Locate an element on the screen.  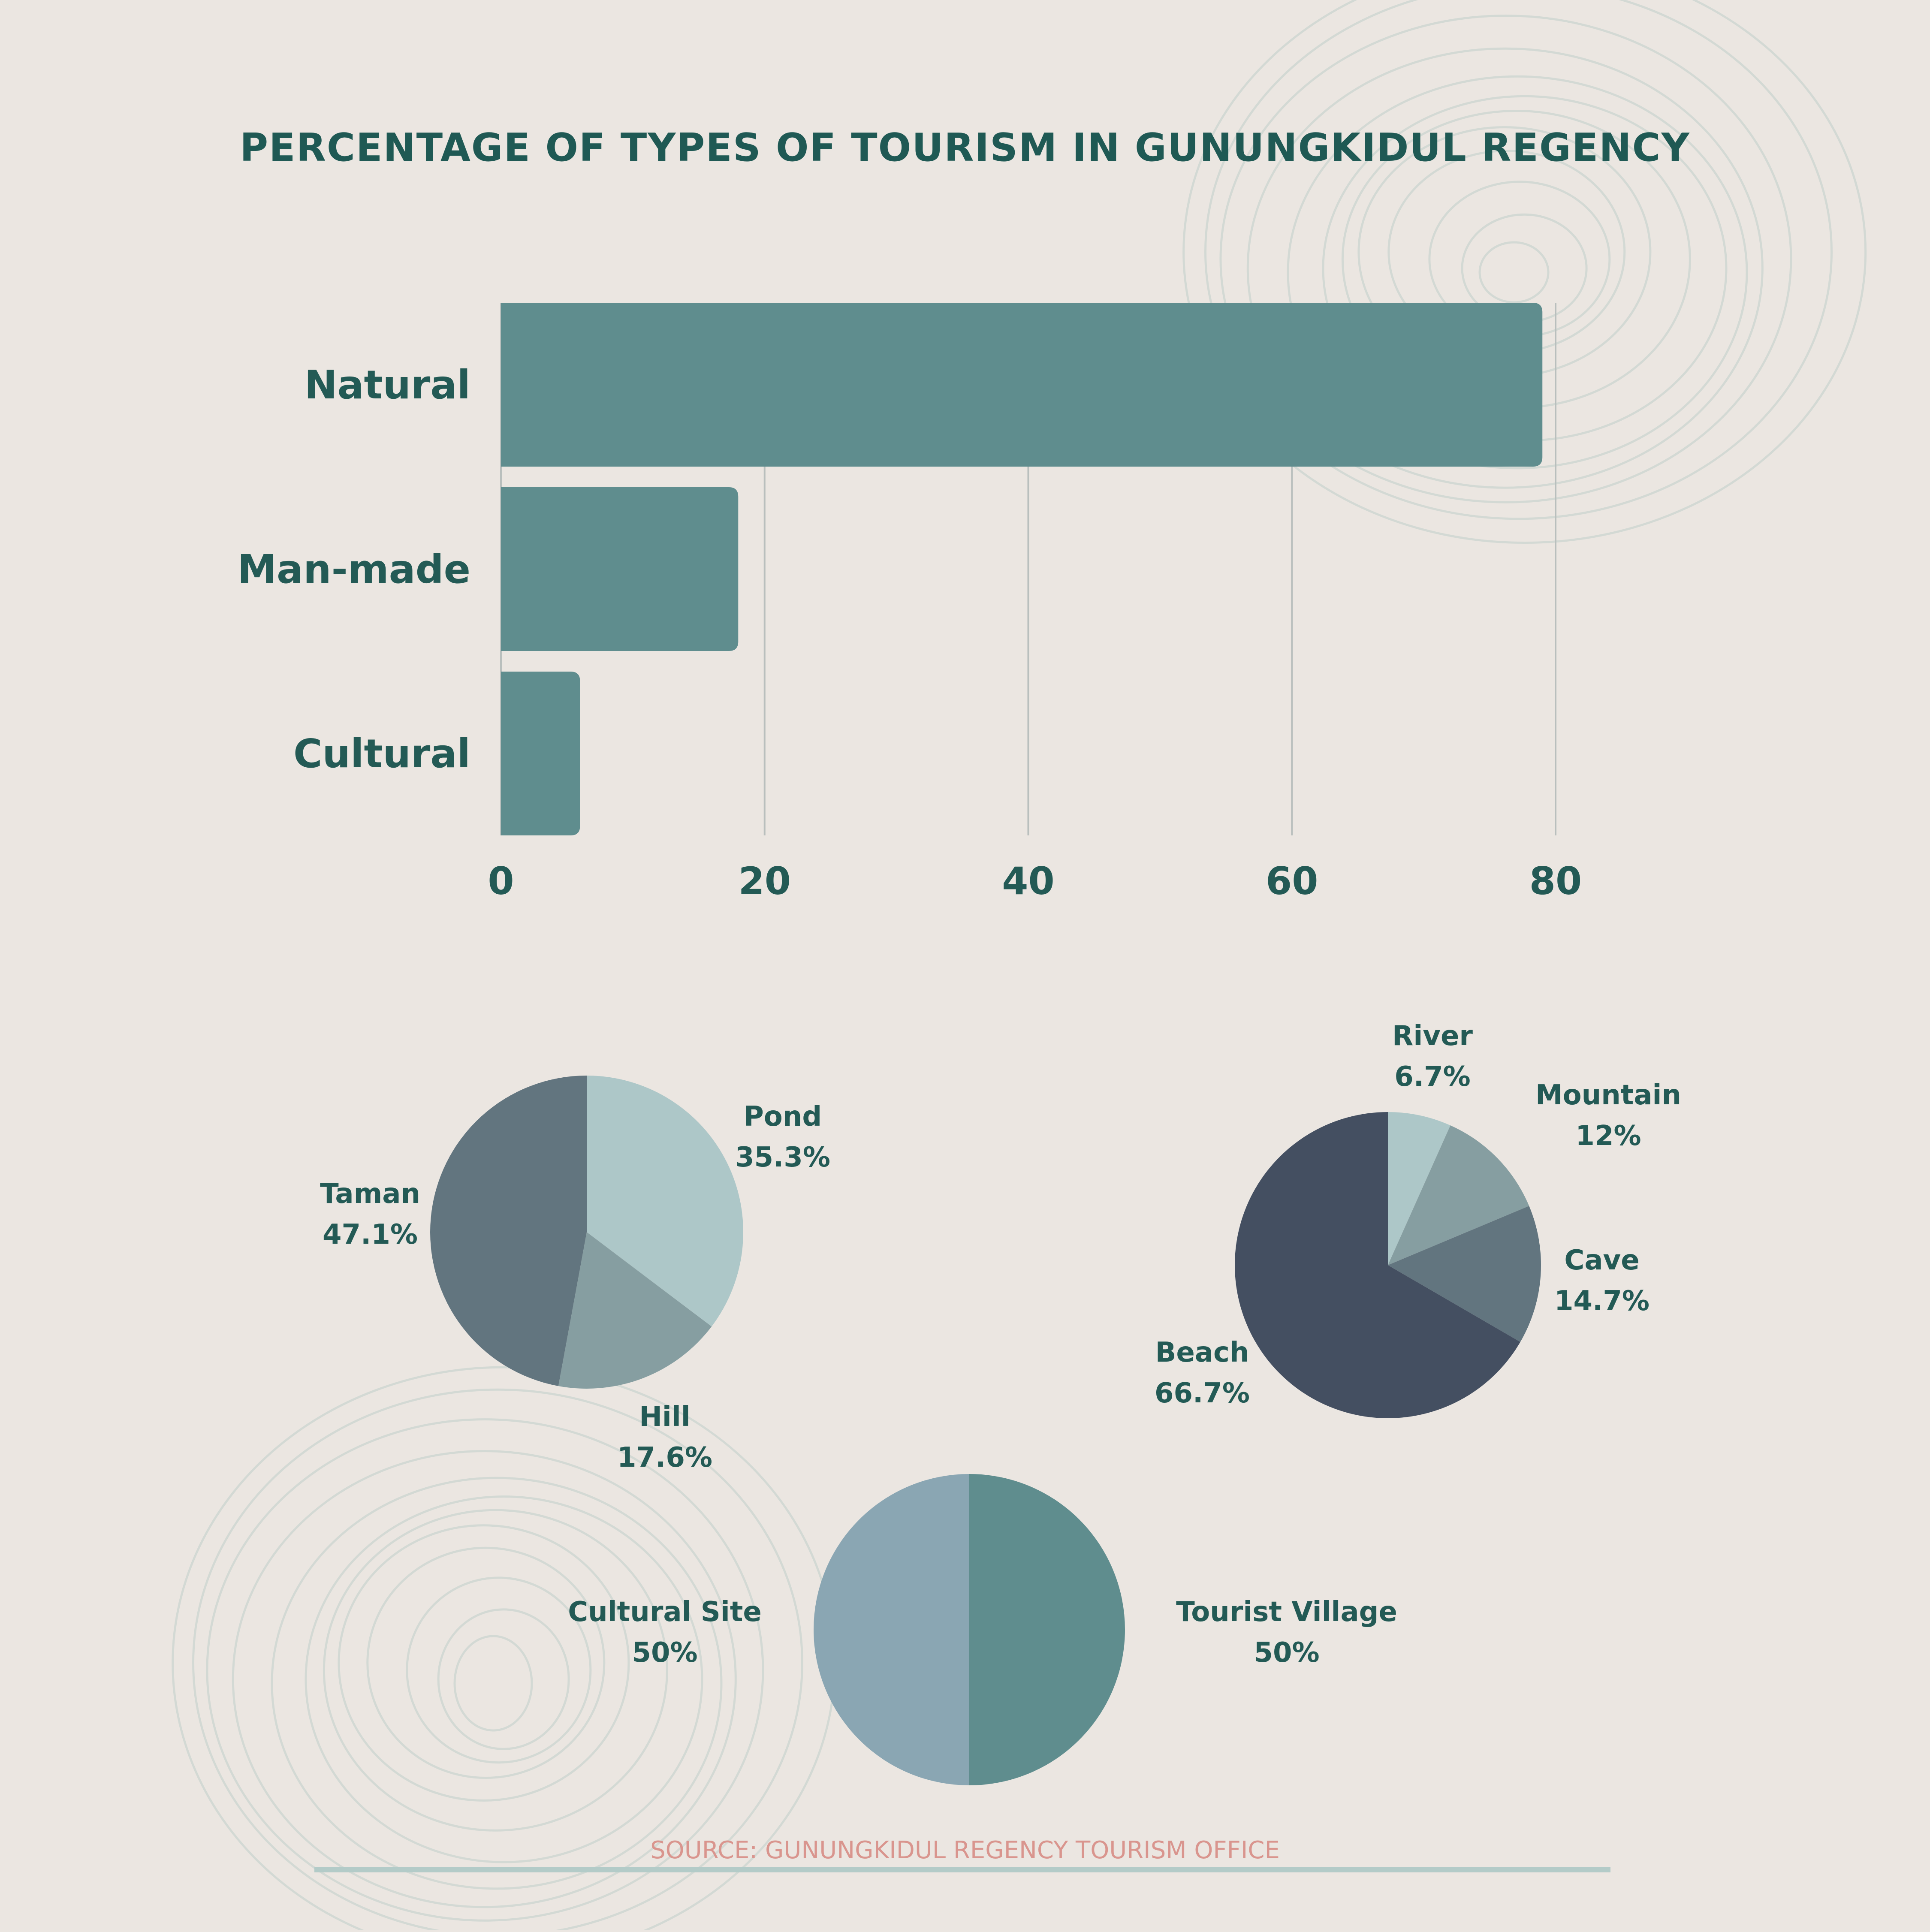
pie-chart-man-made: Pond 35.3% Hill 17.6% Taman 47.1% is located at coordinates (575, 1275).